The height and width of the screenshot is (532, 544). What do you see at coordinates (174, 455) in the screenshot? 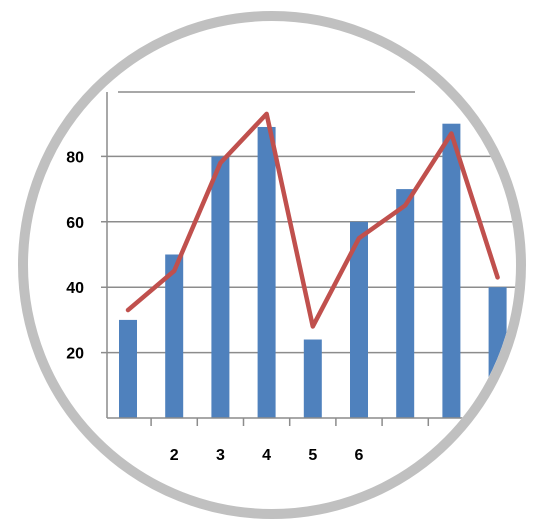
I see `x-tick-label: 2` at bounding box center [174, 455].